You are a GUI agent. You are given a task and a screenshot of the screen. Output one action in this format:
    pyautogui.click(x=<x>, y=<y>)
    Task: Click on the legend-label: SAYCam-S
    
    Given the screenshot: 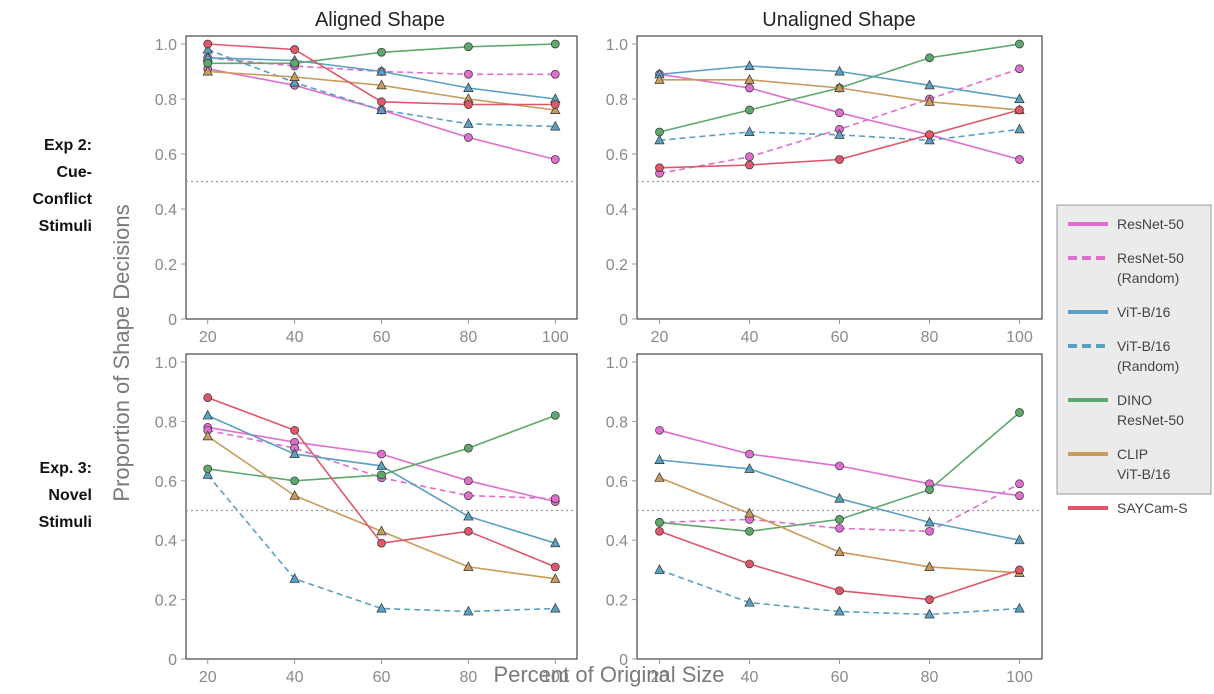 What is the action you would take?
    pyautogui.click(x=1152, y=508)
    